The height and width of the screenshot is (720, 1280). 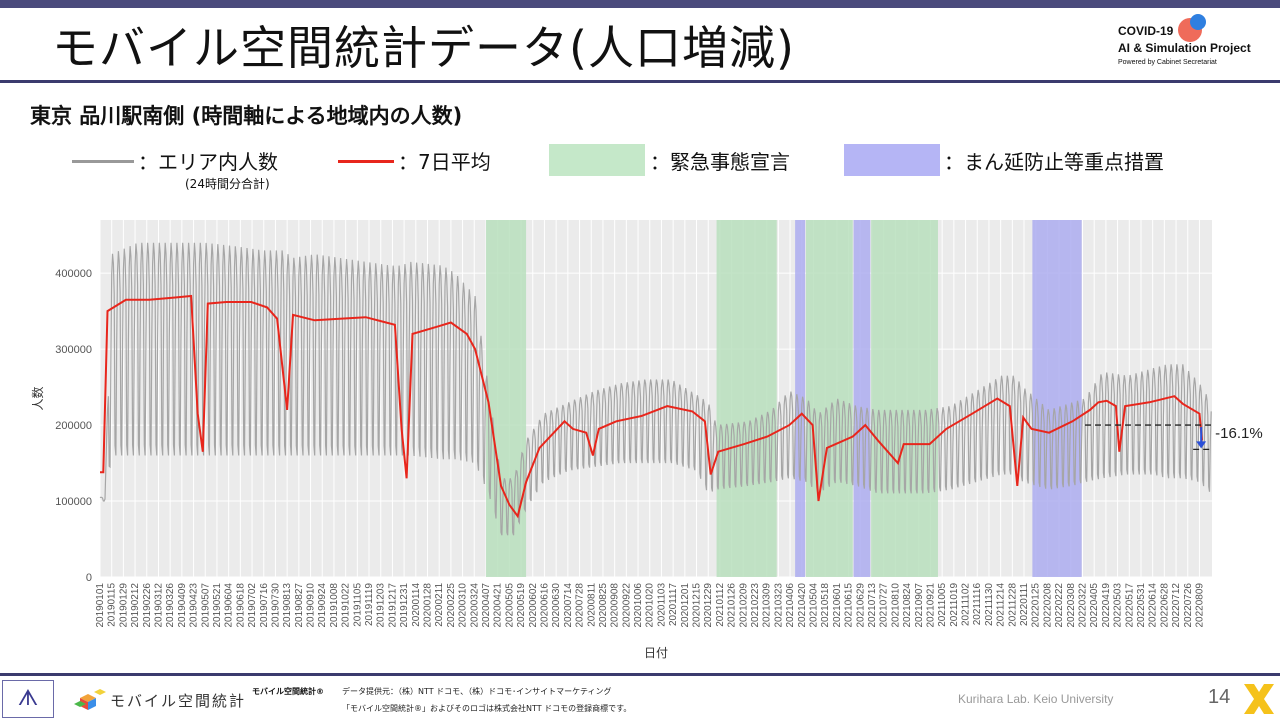 What do you see at coordinates (28, 699) in the screenshot?
I see `lab-logo-icon: ᗑ` at bounding box center [28, 699].